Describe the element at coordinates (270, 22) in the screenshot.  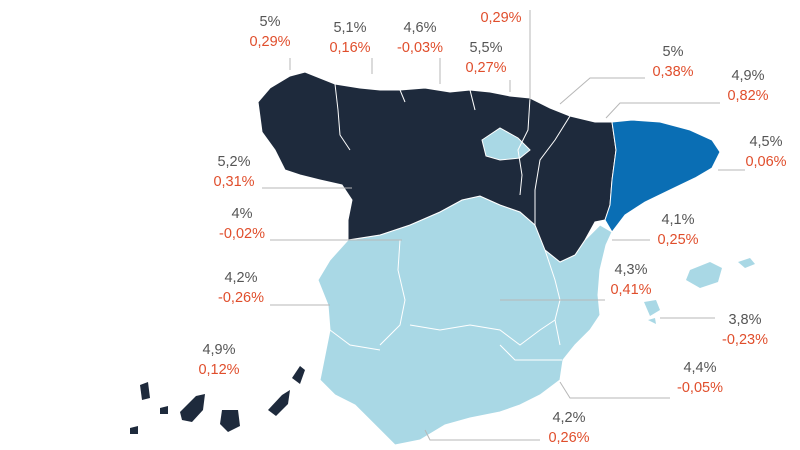
I see `label-galicia-value: 5%` at that location.